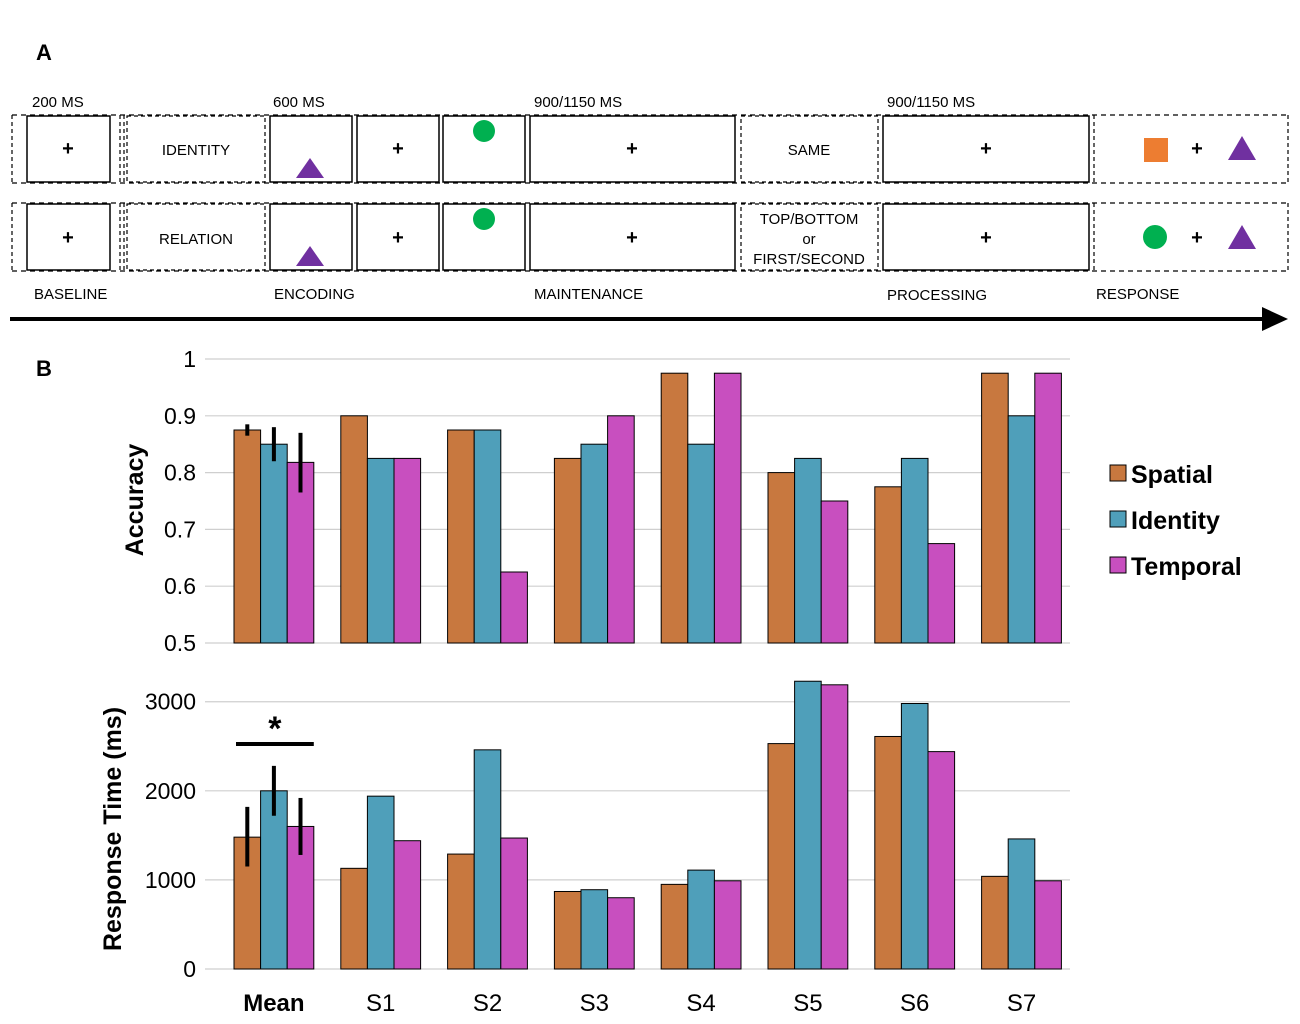 This screenshot has width=1300, height=1024. Describe the element at coordinates (674, 508) in the screenshot. I see `bar-spatial-s4` at that location.